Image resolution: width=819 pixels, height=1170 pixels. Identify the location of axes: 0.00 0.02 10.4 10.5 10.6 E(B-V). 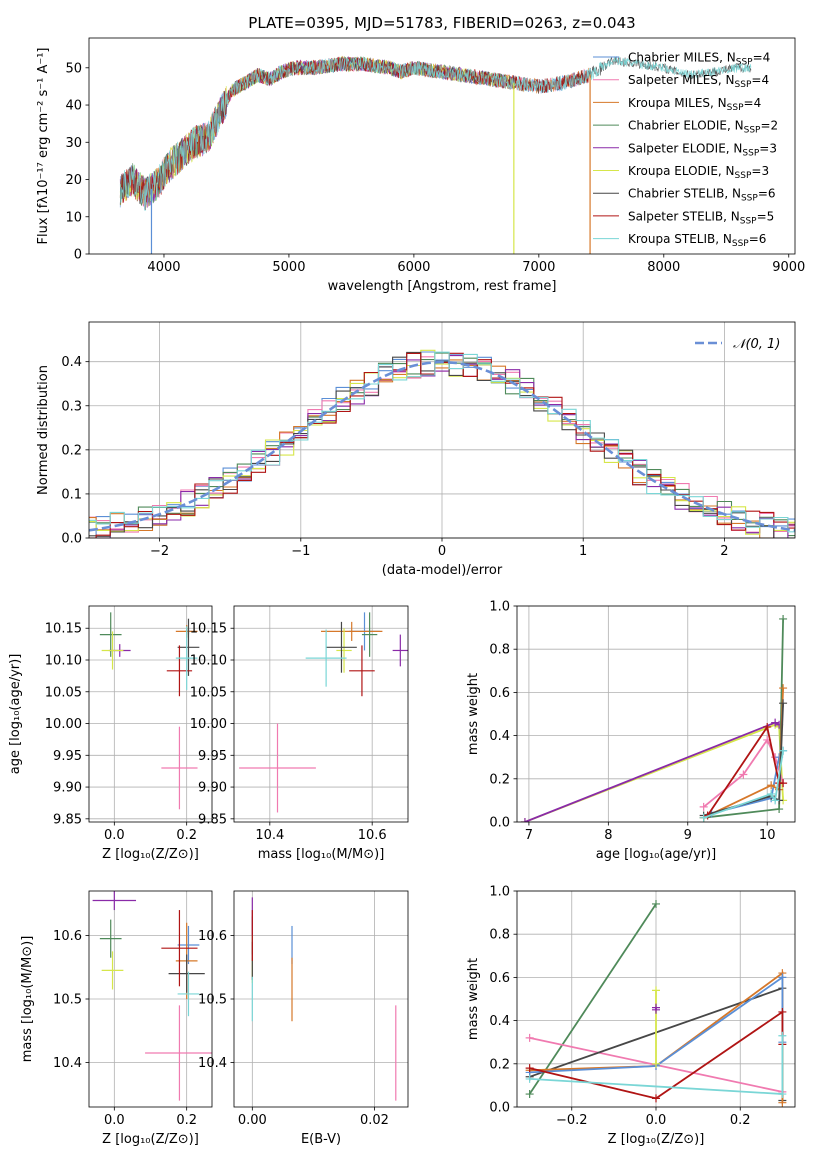
(303, 1018).